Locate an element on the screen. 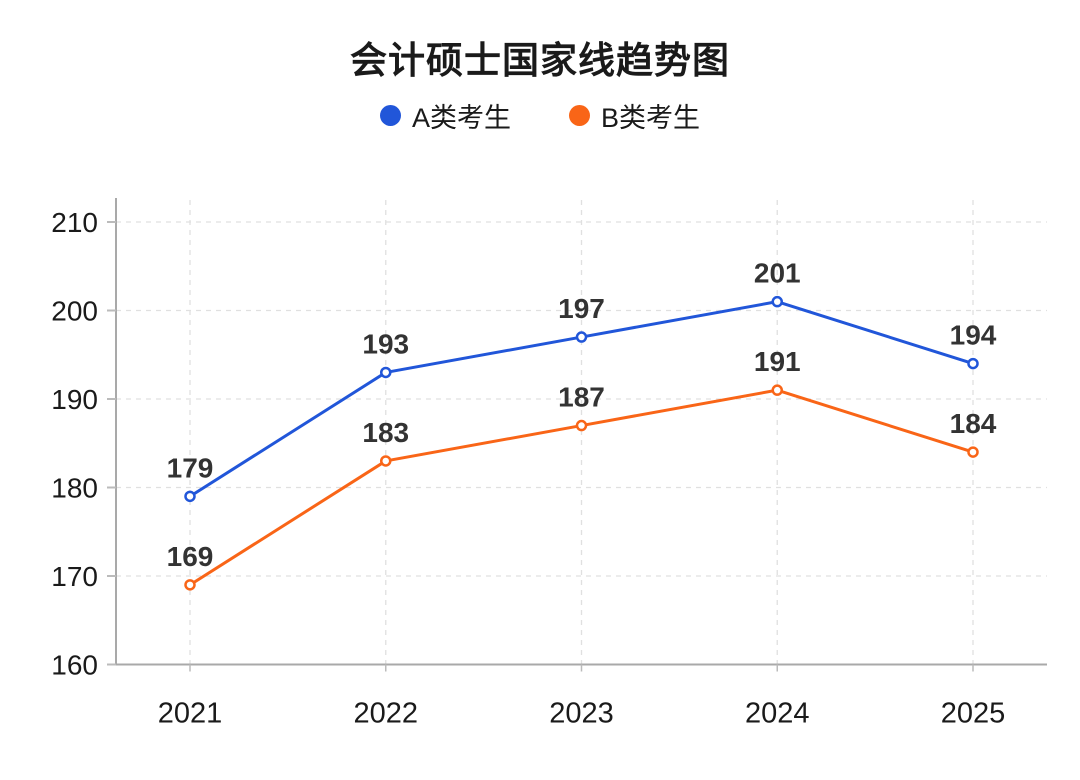 The height and width of the screenshot is (780, 1080). series-1-value-label: 187 is located at coordinates (581, 397).